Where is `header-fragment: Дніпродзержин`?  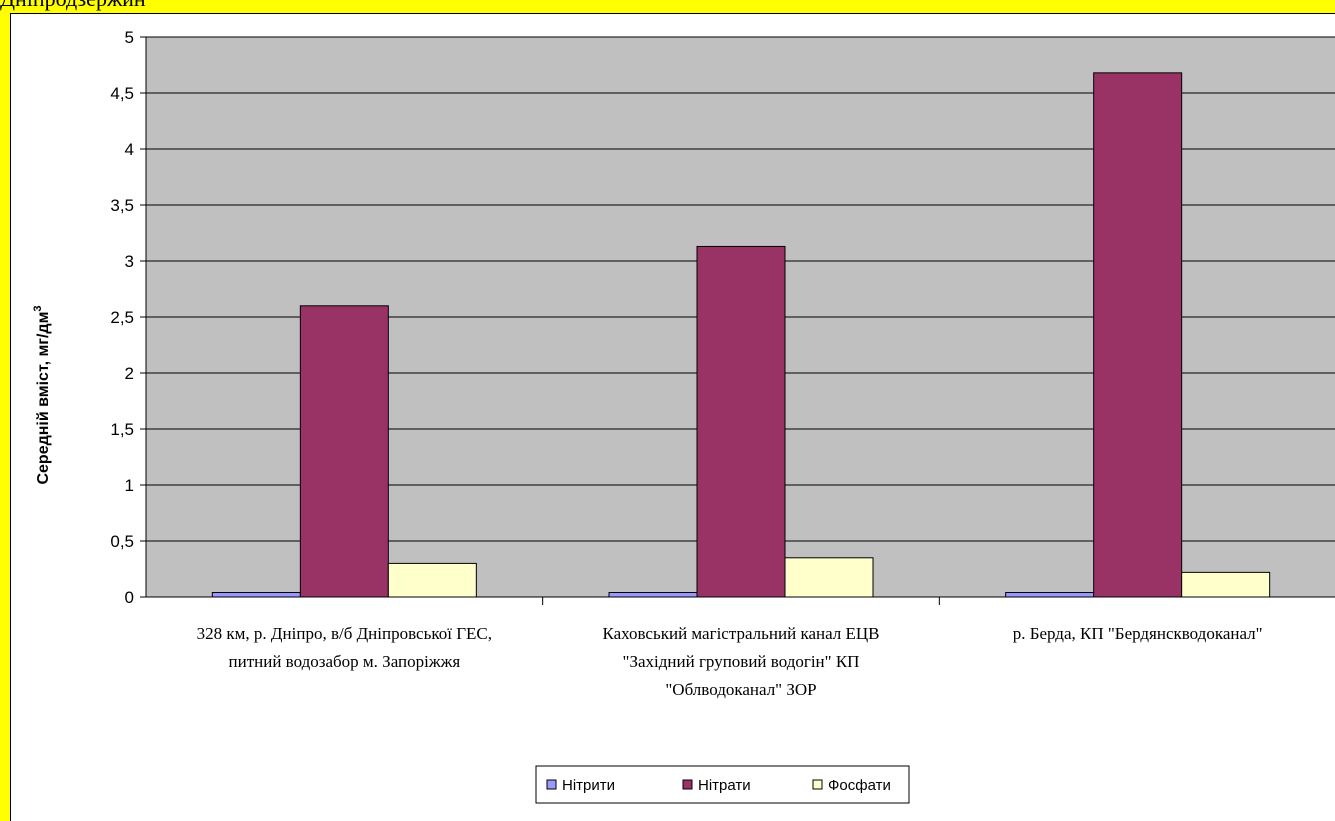
header-fragment: Дніпродзержин is located at coordinates (73, 5).